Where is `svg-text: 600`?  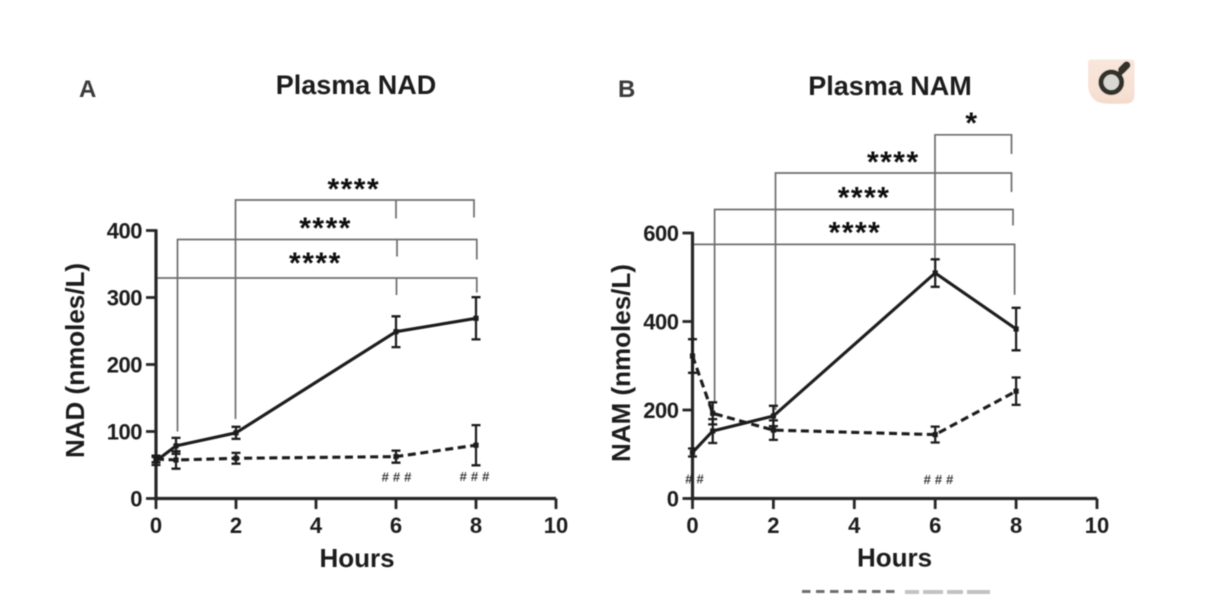
svg-text: 600 is located at coordinates (660, 233).